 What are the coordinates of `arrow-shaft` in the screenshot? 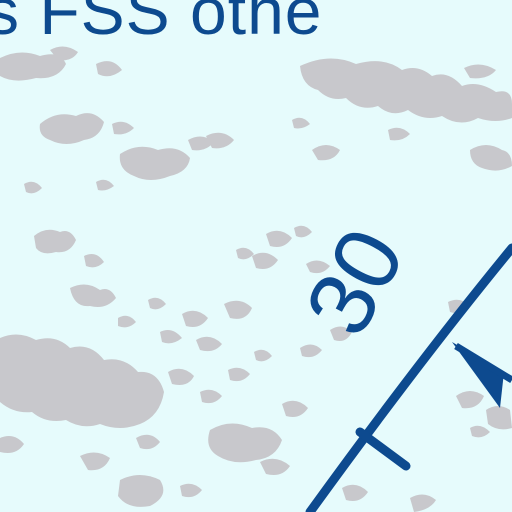 It's located at (483, 363).